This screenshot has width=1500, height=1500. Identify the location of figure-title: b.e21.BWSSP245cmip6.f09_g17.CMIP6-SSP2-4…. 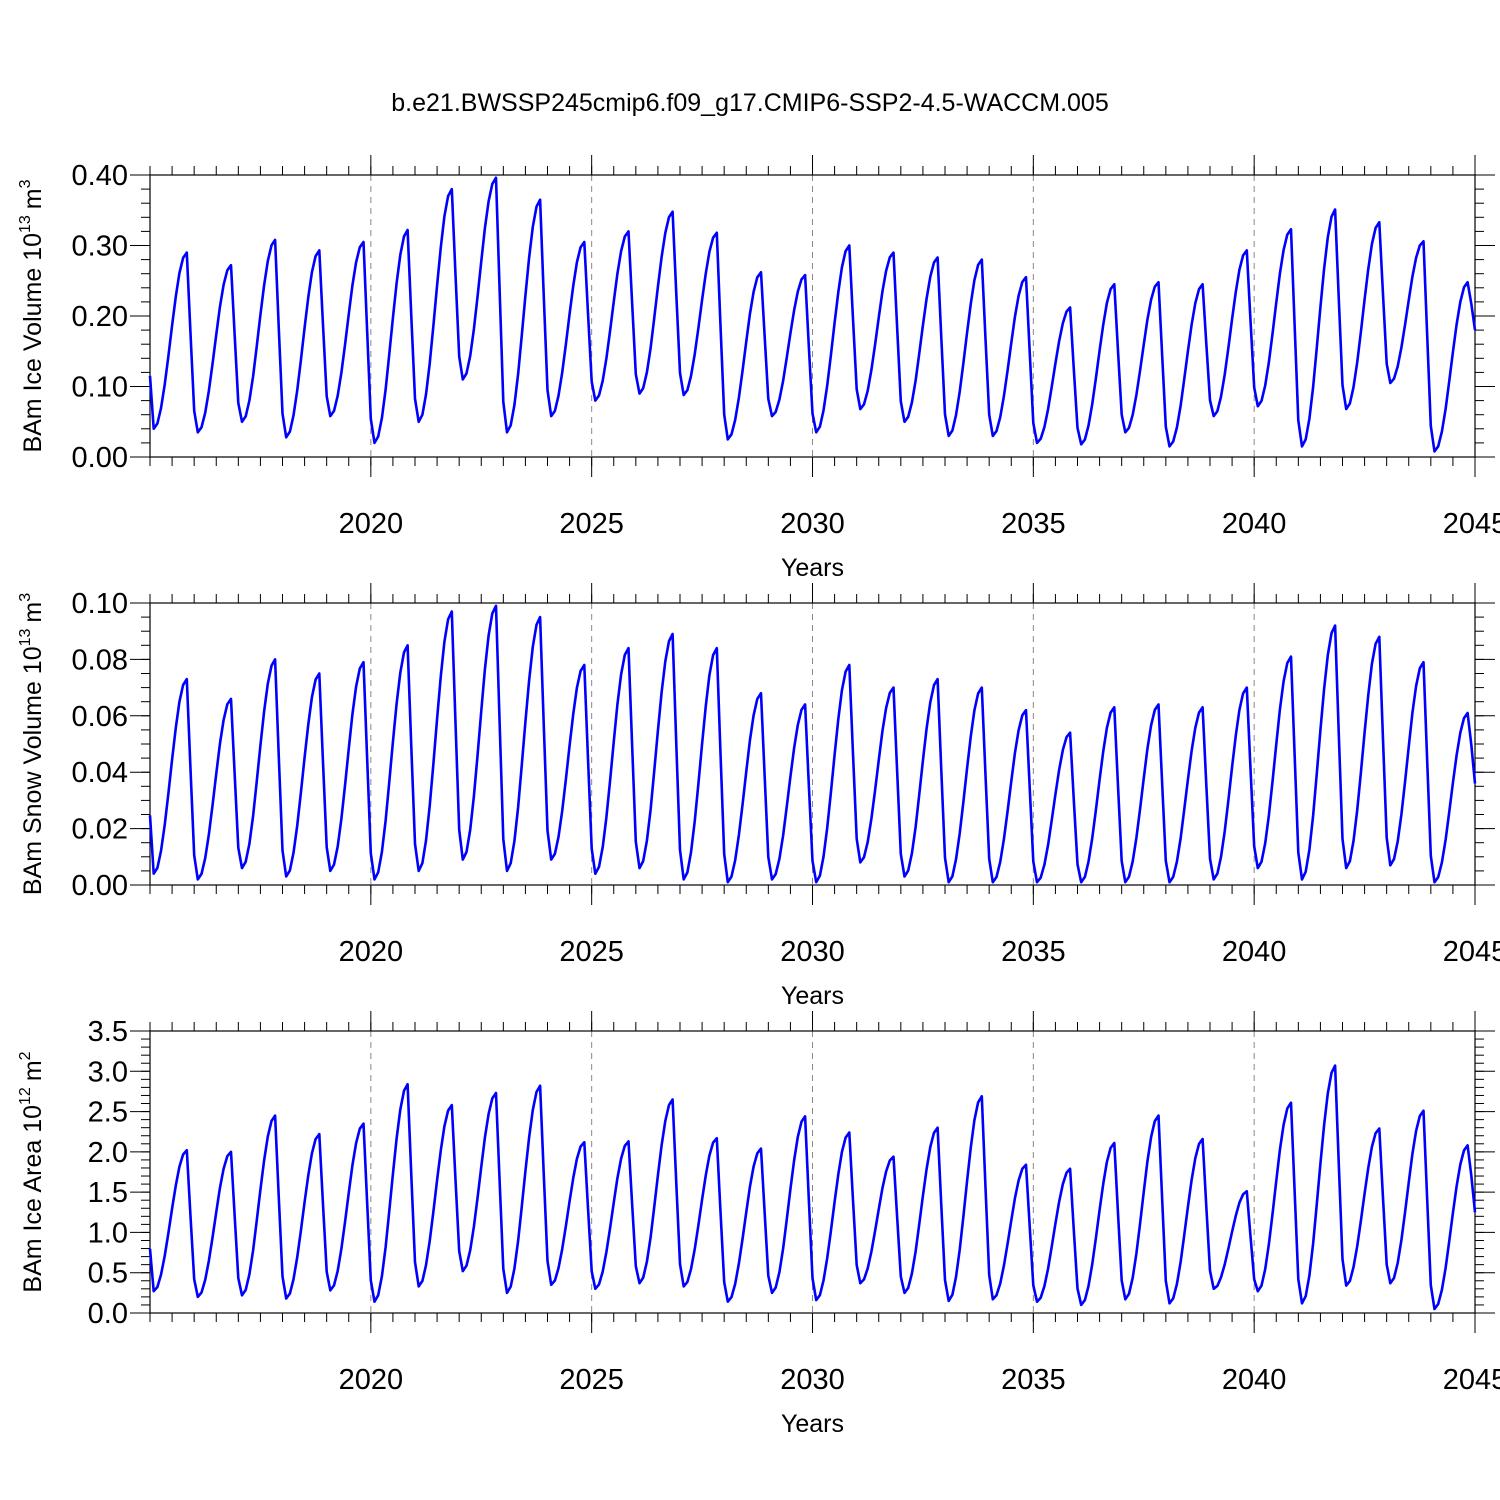
(749, 103).